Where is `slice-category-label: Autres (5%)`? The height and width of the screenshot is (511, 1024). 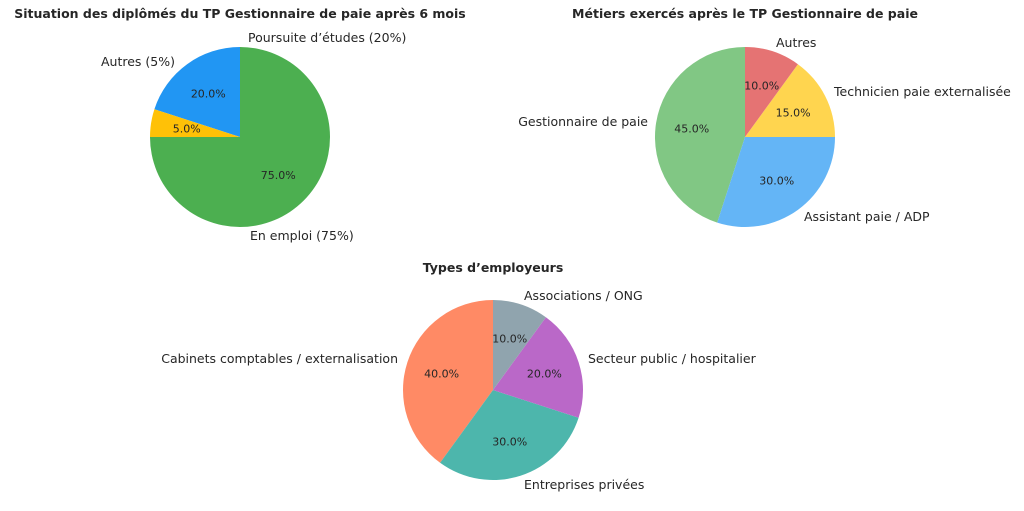
slice-category-label: Autres (5%) is located at coordinates (138, 61).